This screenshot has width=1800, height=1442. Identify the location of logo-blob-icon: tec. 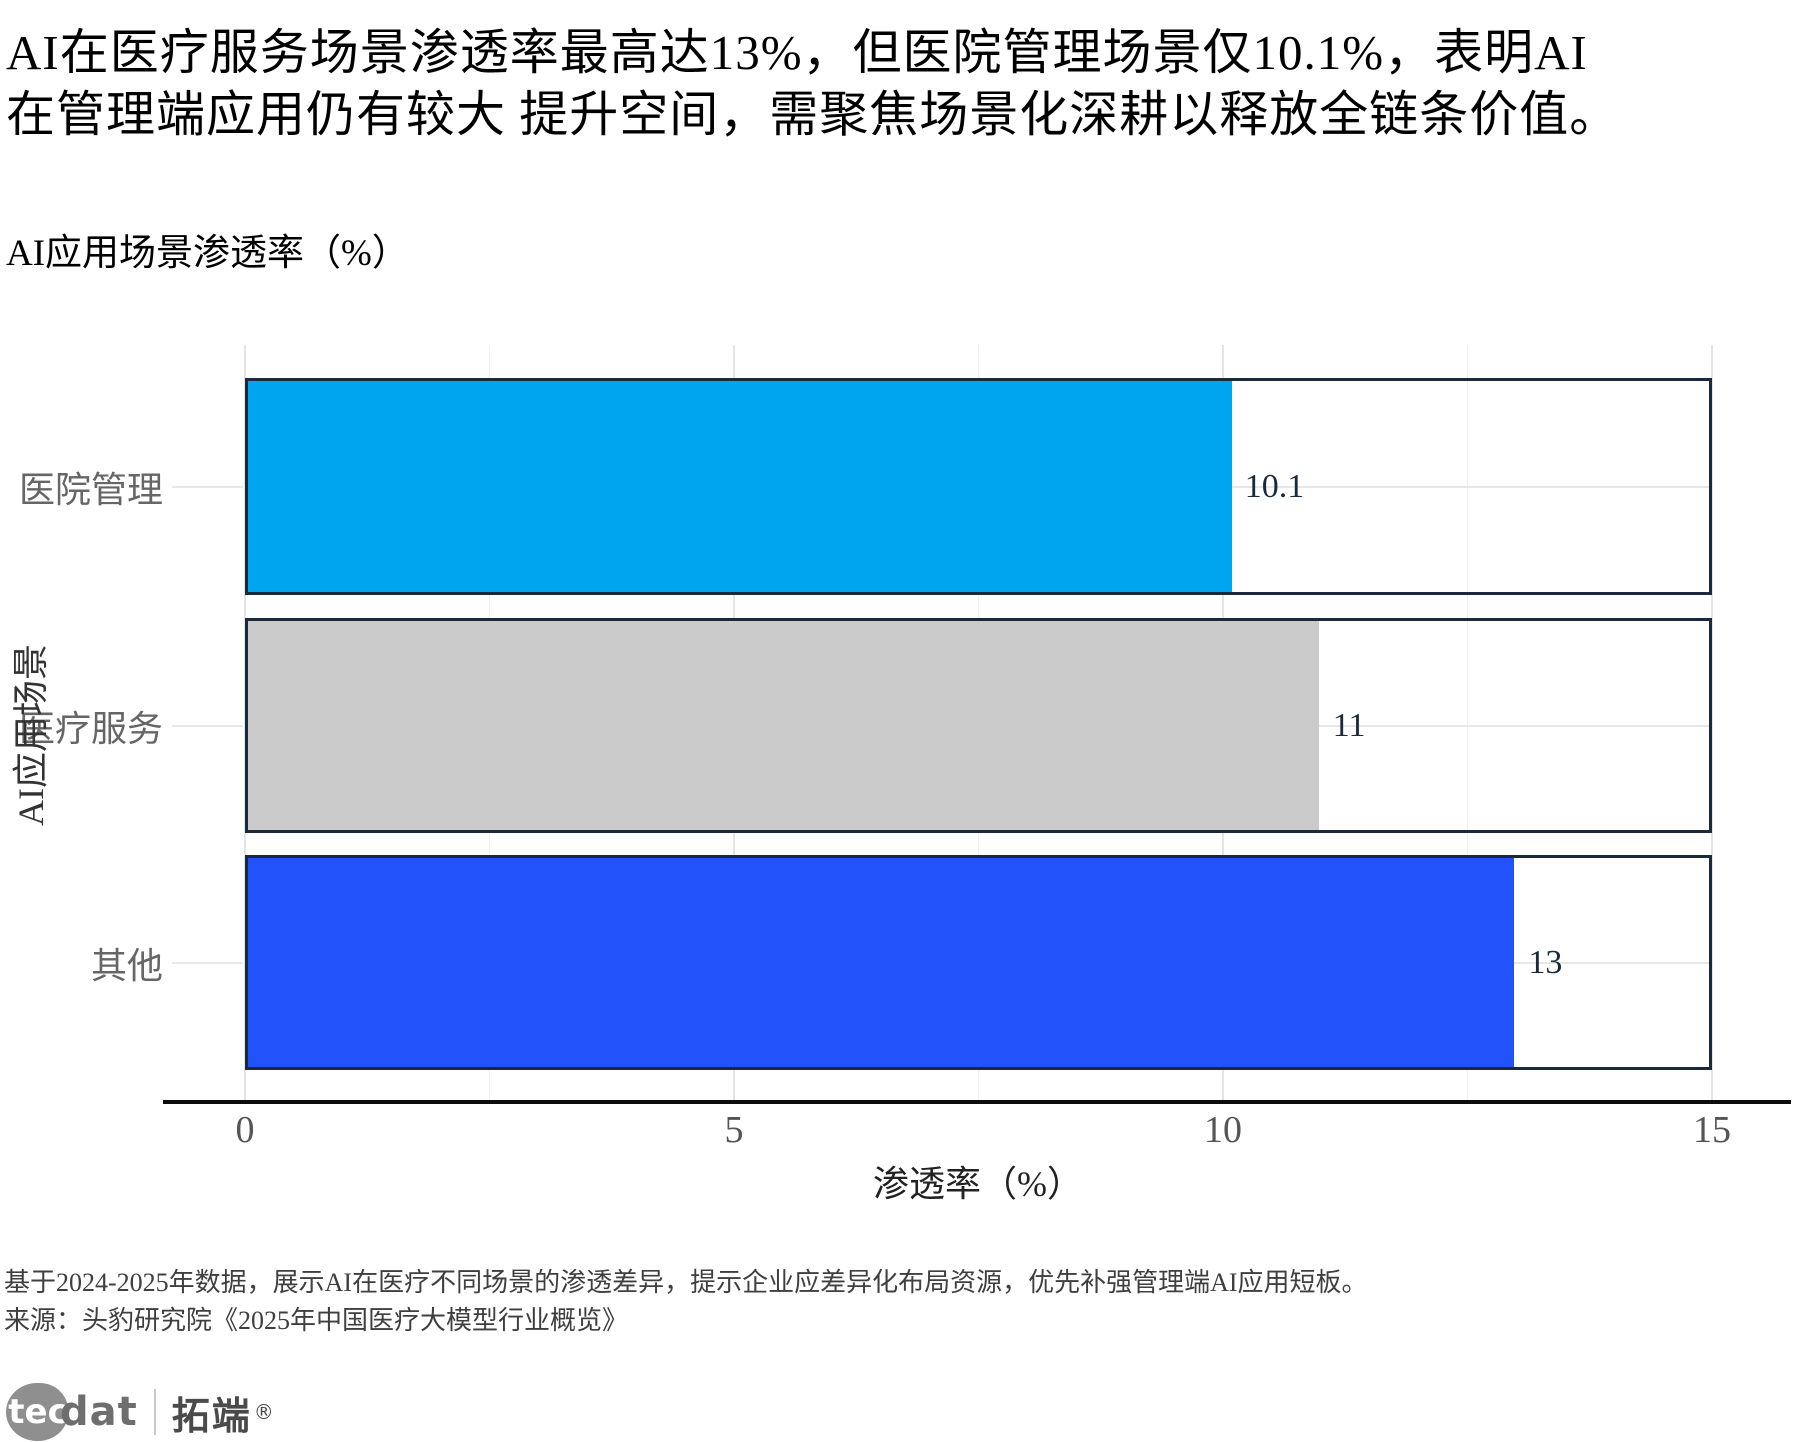
(37, 1412).